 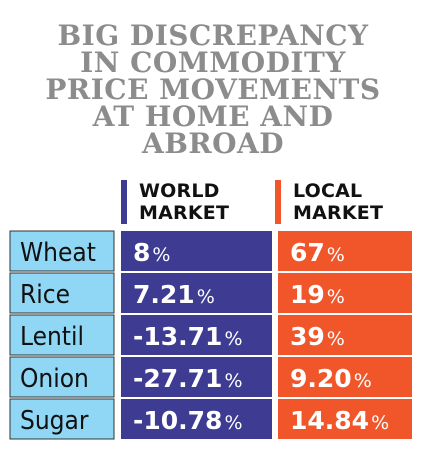 What do you see at coordinates (307, 252) in the screenshot?
I see `local-value-number: 67` at bounding box center [307, 252].